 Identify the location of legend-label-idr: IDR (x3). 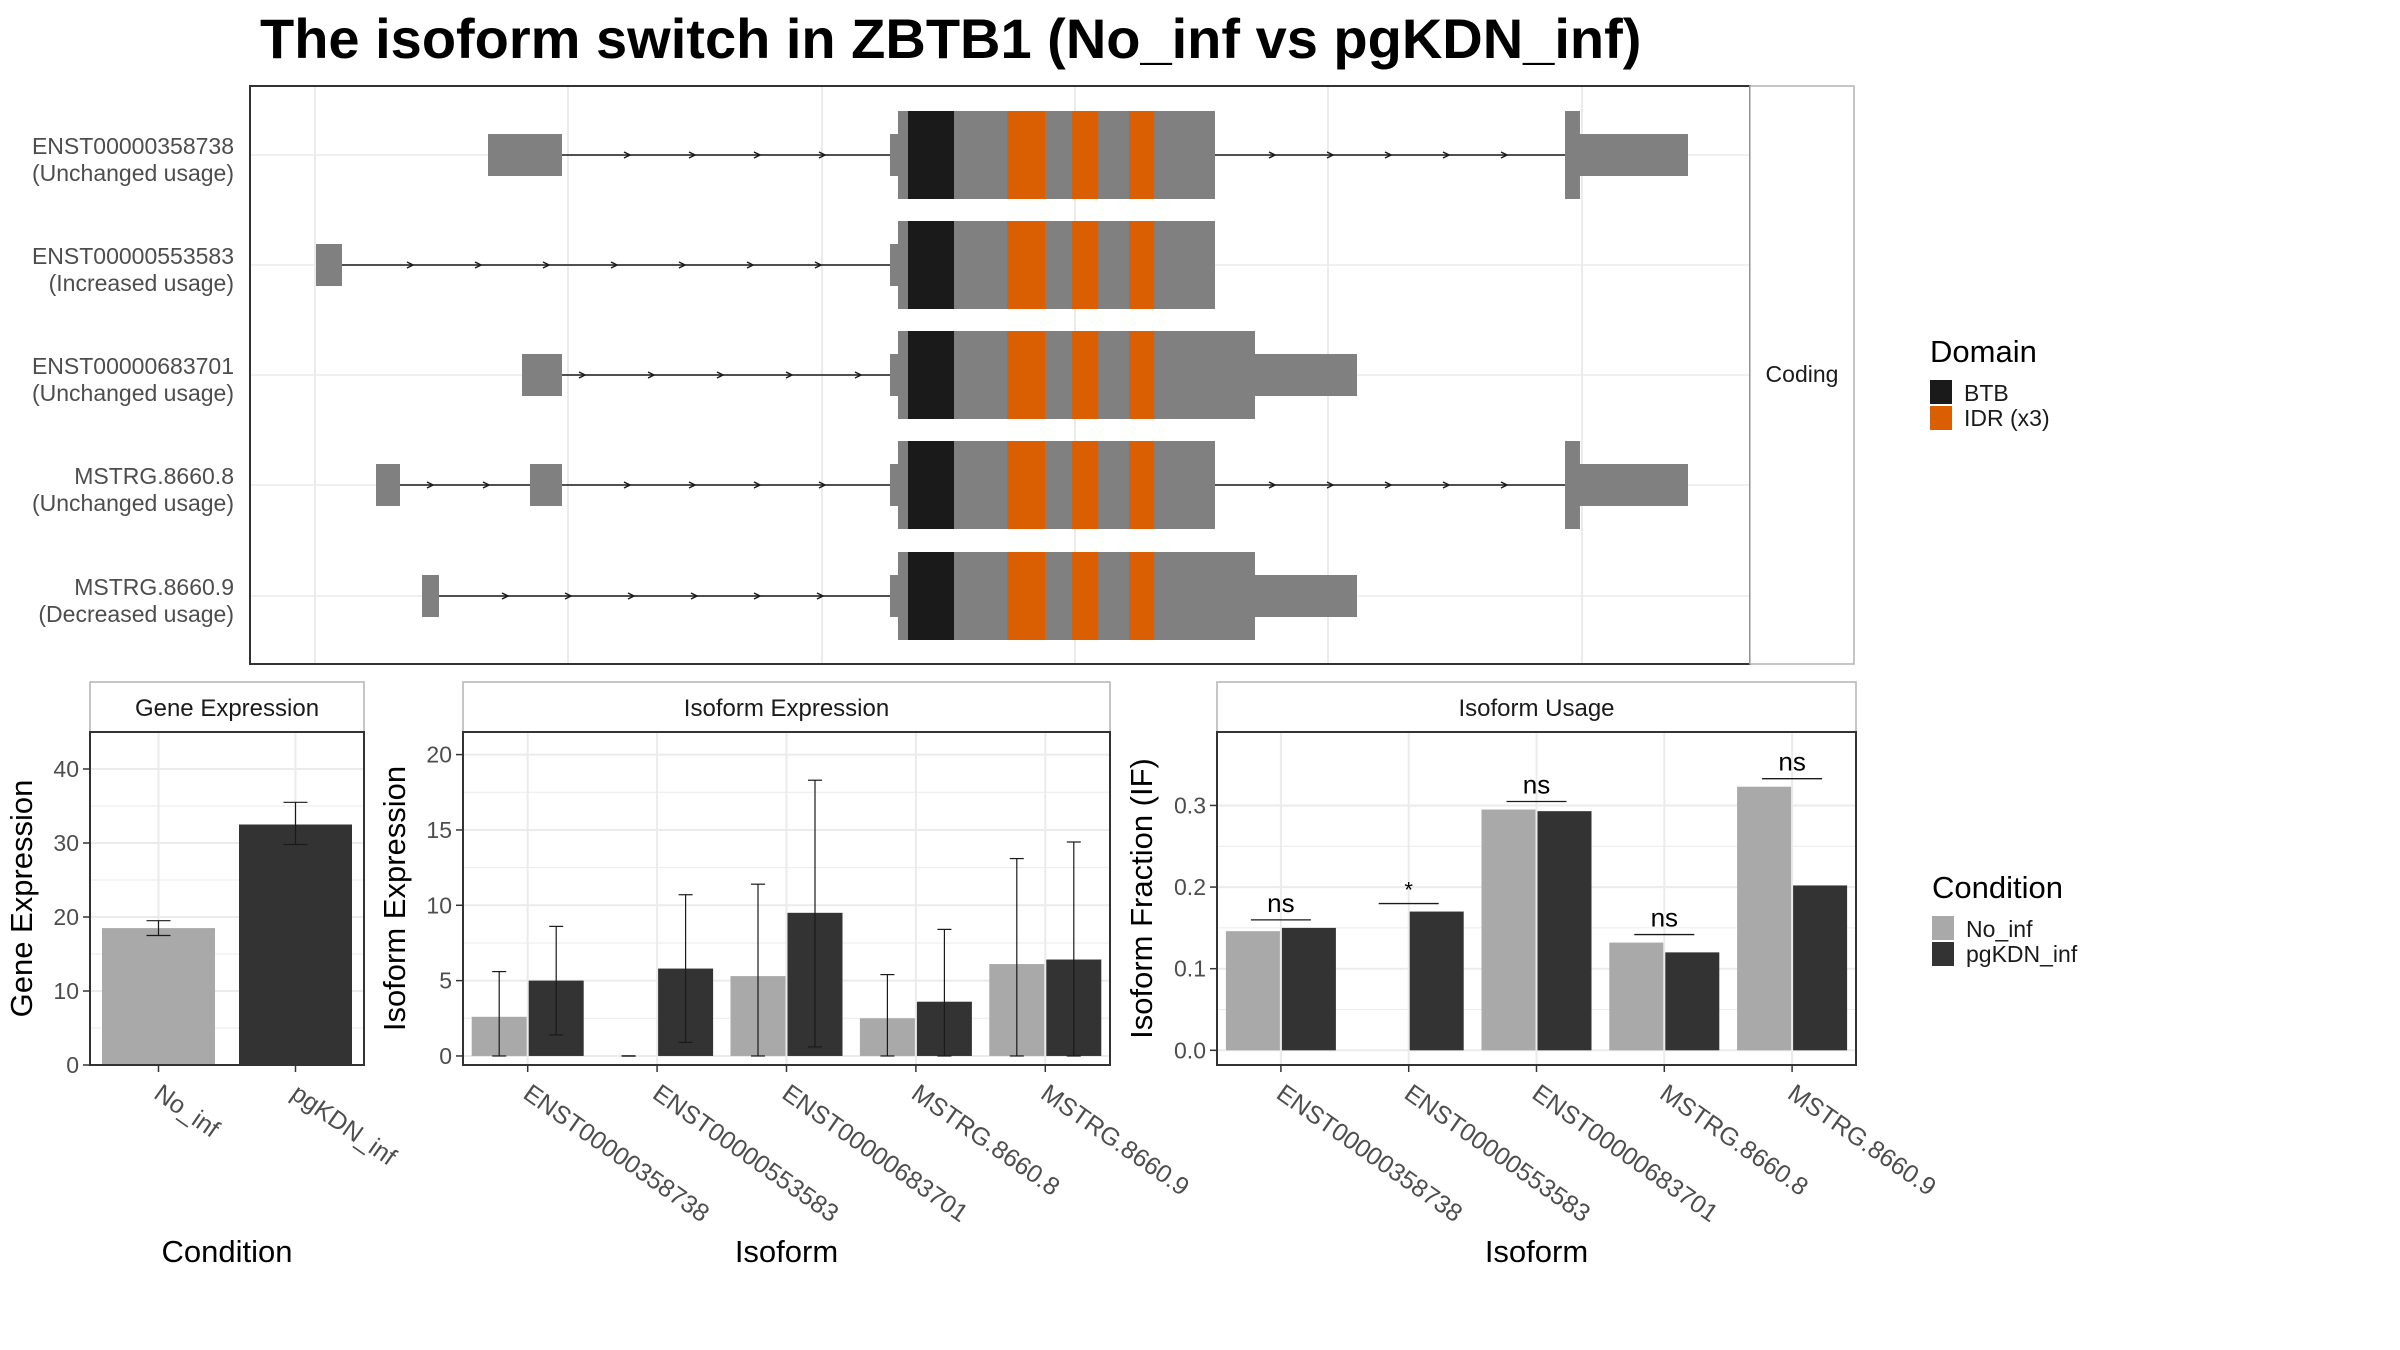
(2007, 418).